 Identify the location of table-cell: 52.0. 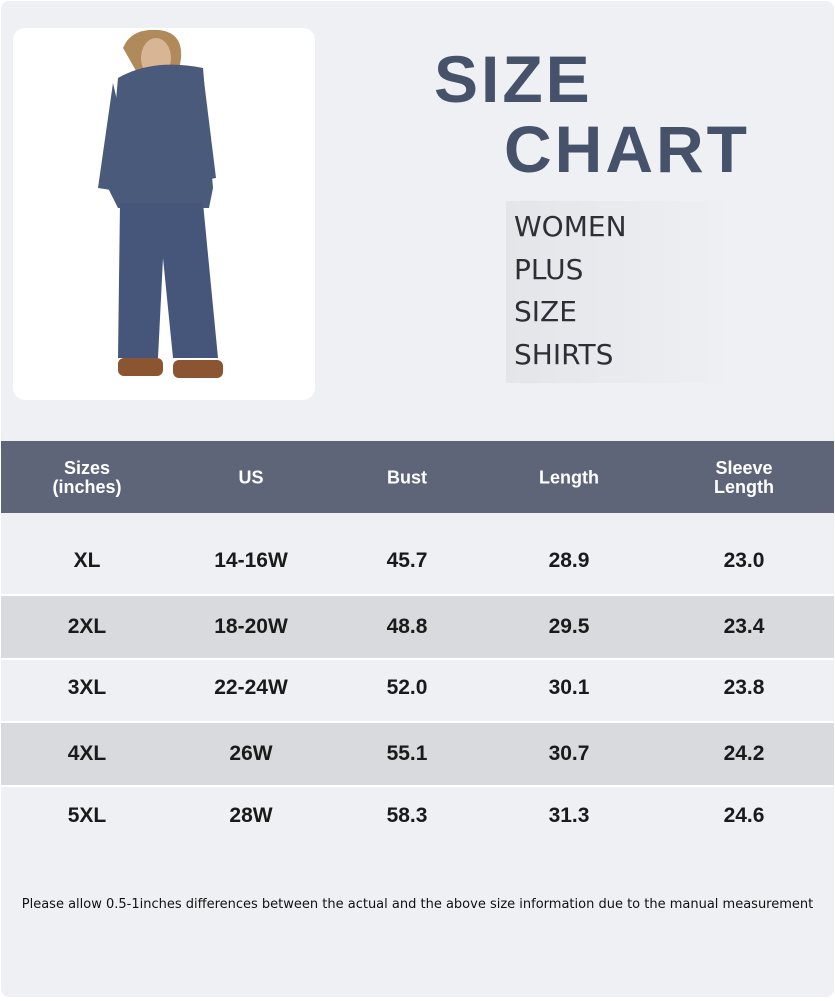
(407, 688).